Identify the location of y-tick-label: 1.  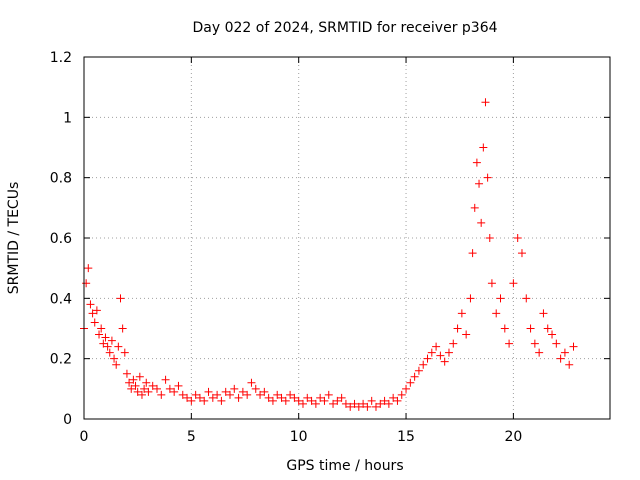
(67, 118).